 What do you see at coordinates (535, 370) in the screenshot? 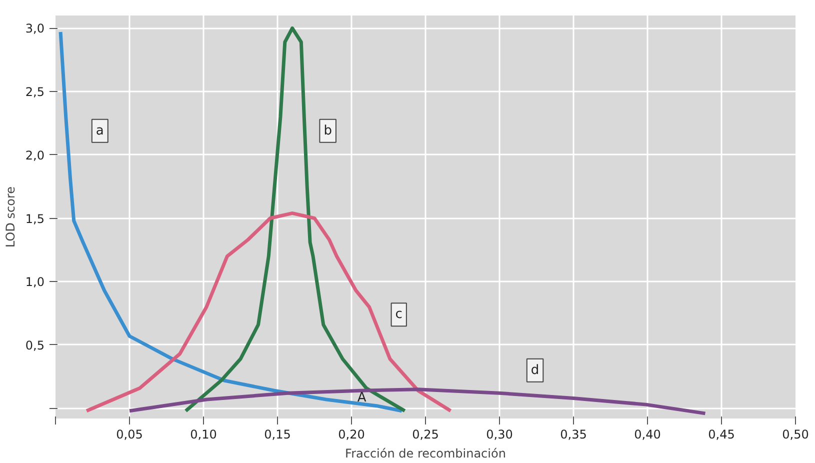
I see `annotation: d` at bounding box center [535, 370].